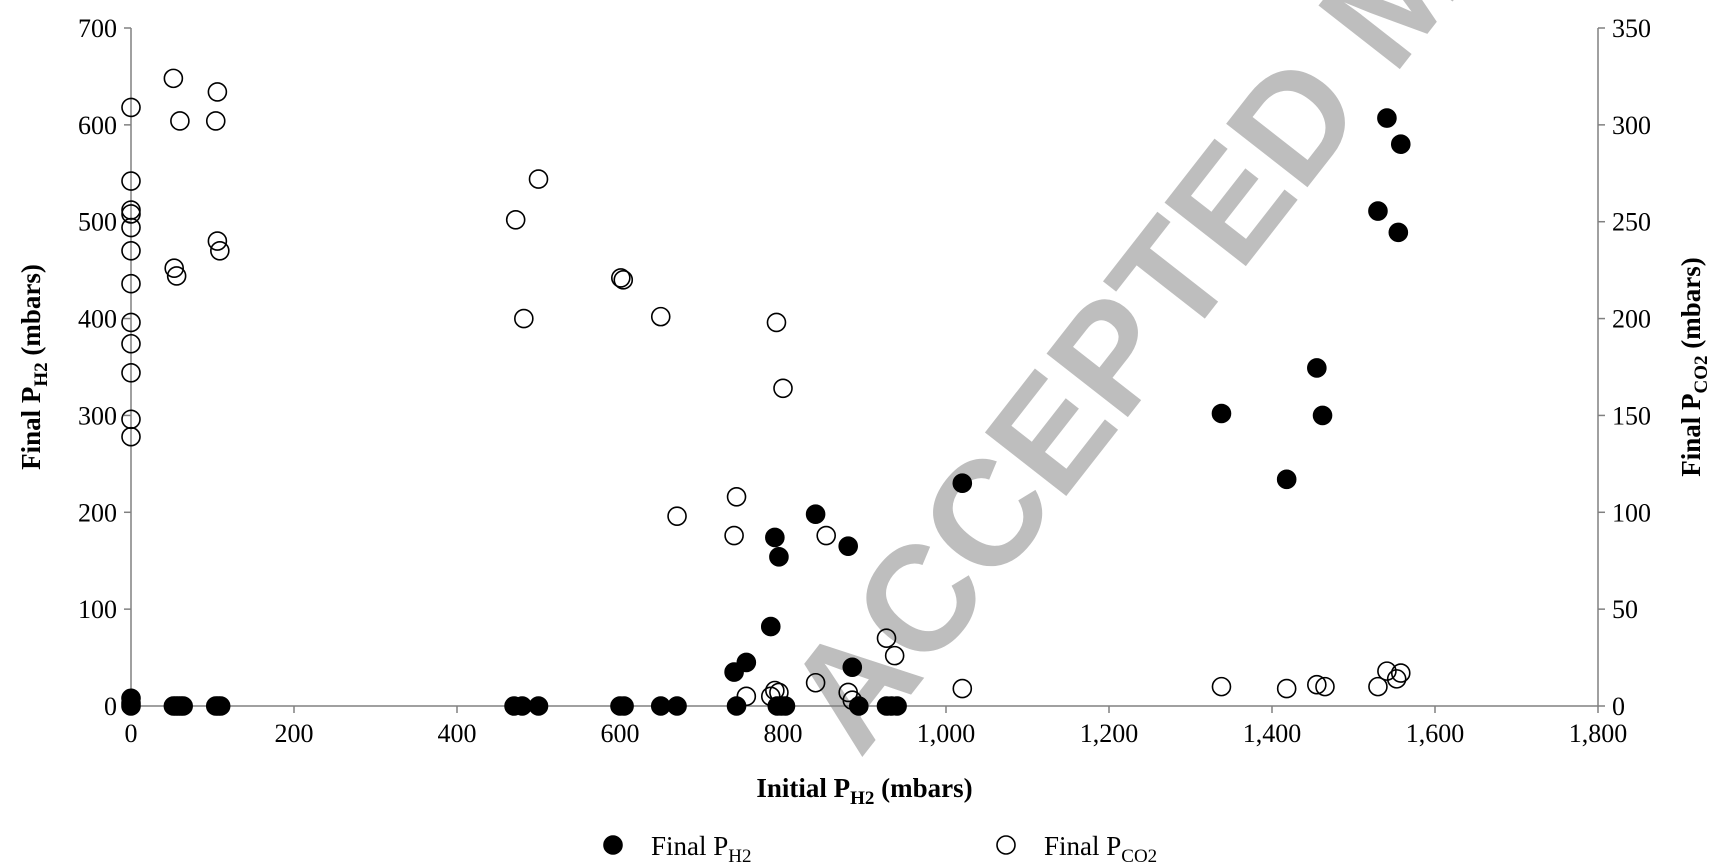  Describe the element at coordinates (1139, 856) in the screenshot. I see `legend-label-1-sub: CO2` at that location.